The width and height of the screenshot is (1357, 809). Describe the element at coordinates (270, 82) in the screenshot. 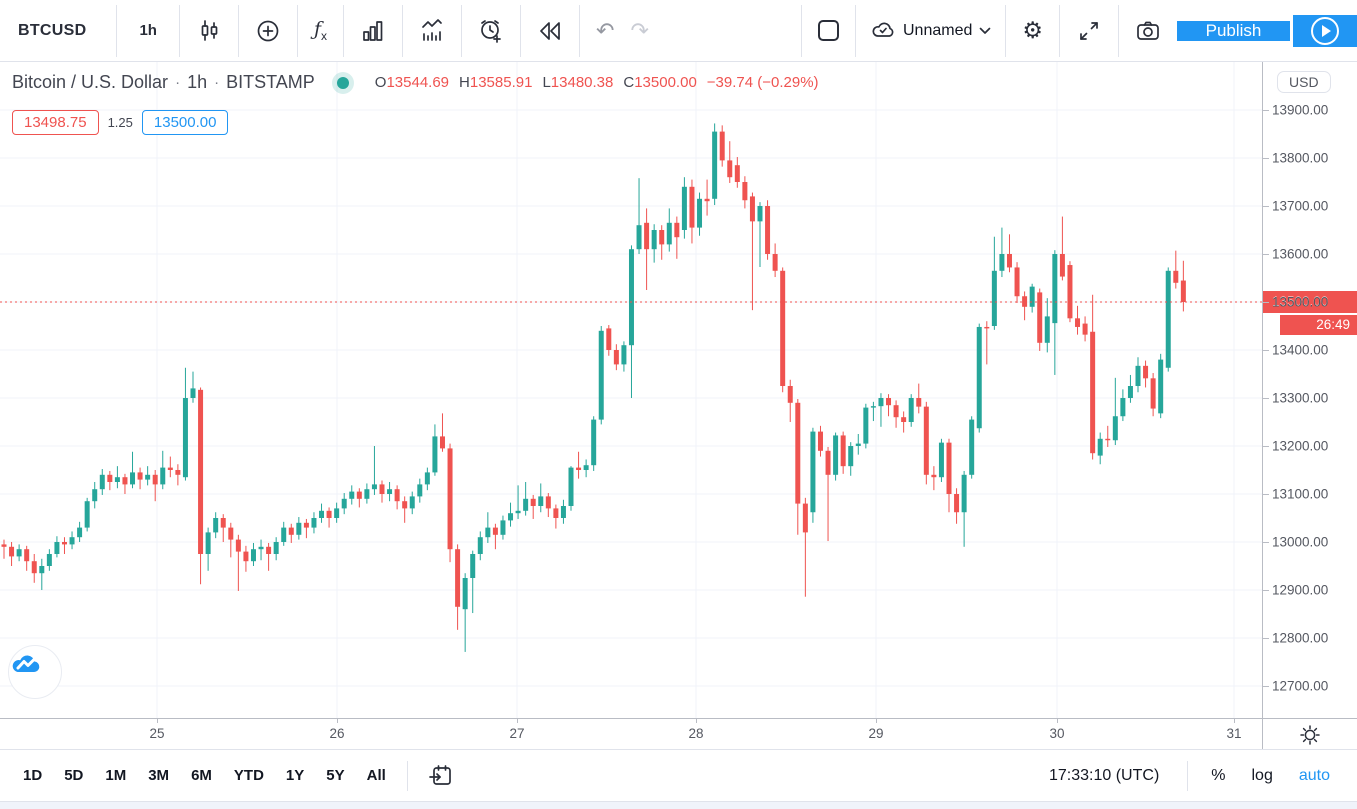

I see `legend-exchange: BITSTAMP` at that location.